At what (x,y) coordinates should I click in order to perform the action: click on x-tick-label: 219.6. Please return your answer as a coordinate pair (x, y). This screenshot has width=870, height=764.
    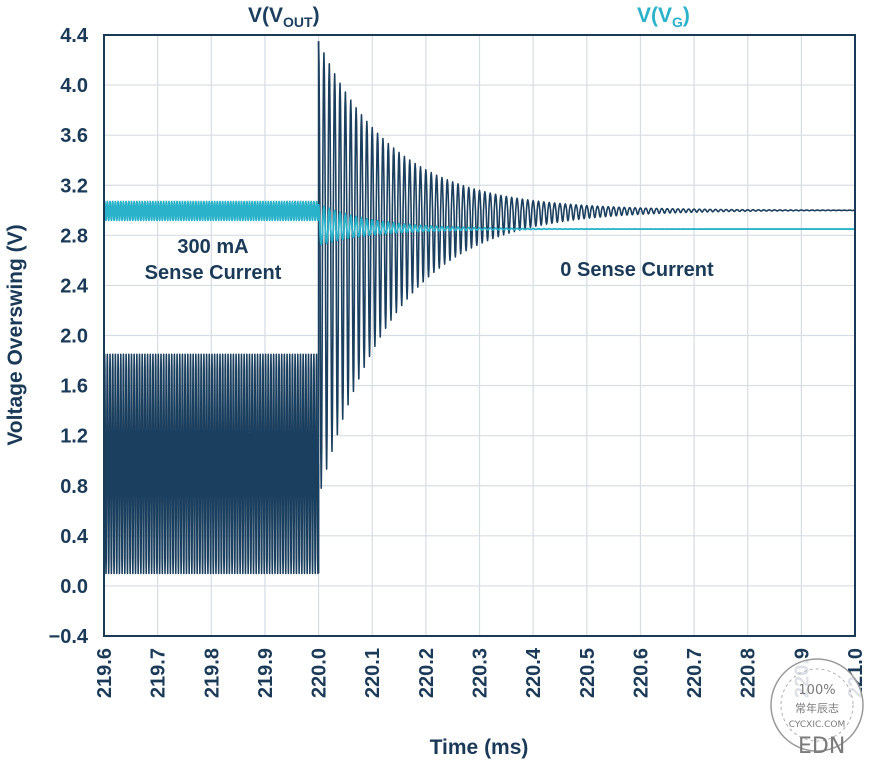
    Looking at the image, I should click on (105, 673).